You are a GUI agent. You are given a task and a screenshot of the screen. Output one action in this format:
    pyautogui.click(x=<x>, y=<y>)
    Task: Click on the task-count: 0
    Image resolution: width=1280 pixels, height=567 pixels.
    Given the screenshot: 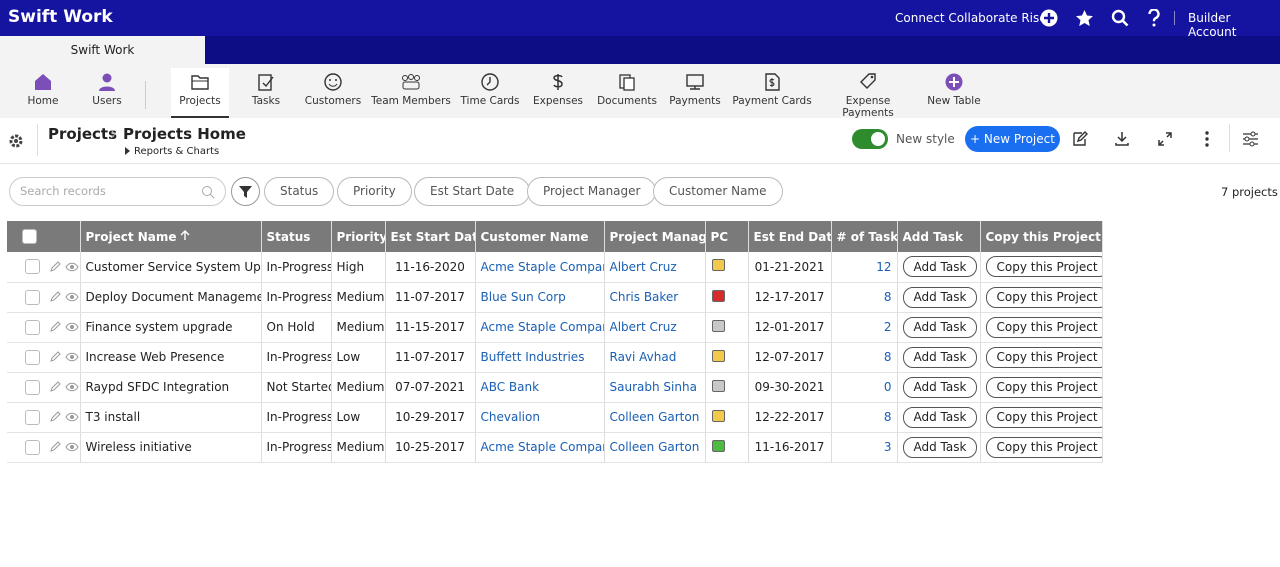 What is the action you would take?
    pyautogui.click(x=887, y=387)
    